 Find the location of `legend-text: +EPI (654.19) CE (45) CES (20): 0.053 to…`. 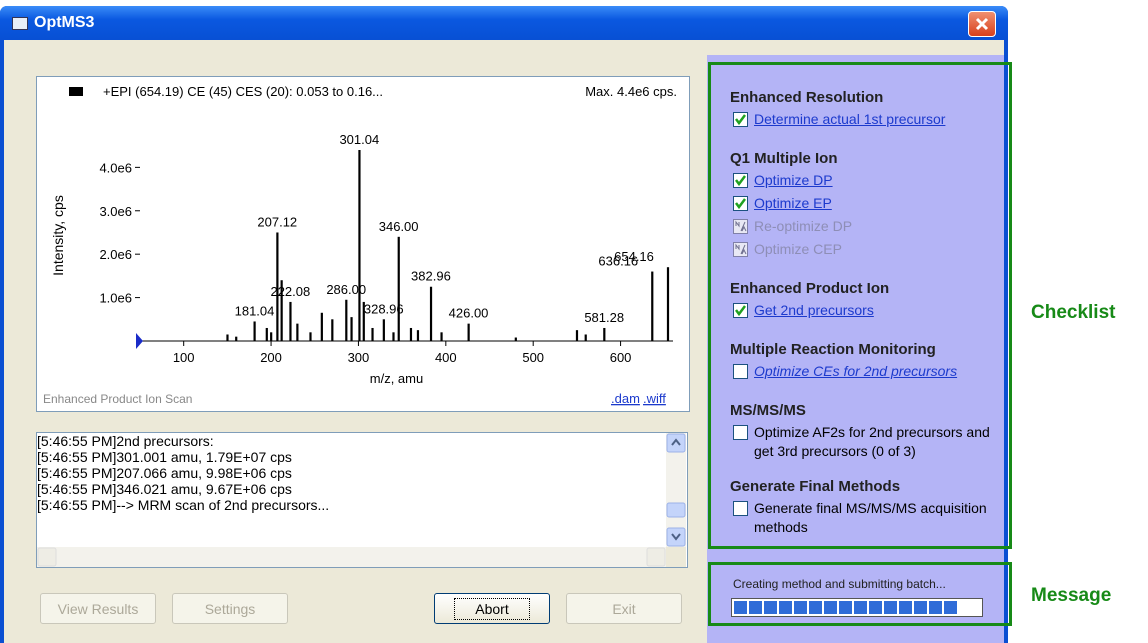

legend-text: +EPI (654.19) CE (45) CES (20): 0.053 to… is located at coordinates (243, 91).